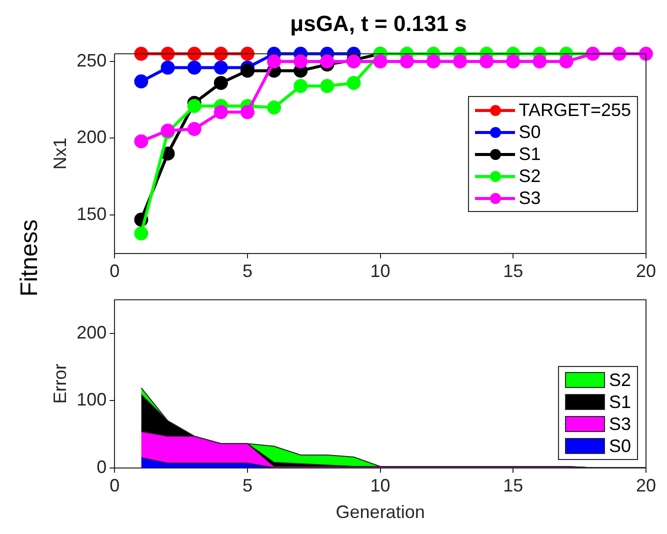 The image size is (667, 534). I want to click on text: Fitness, so click(30, 258).